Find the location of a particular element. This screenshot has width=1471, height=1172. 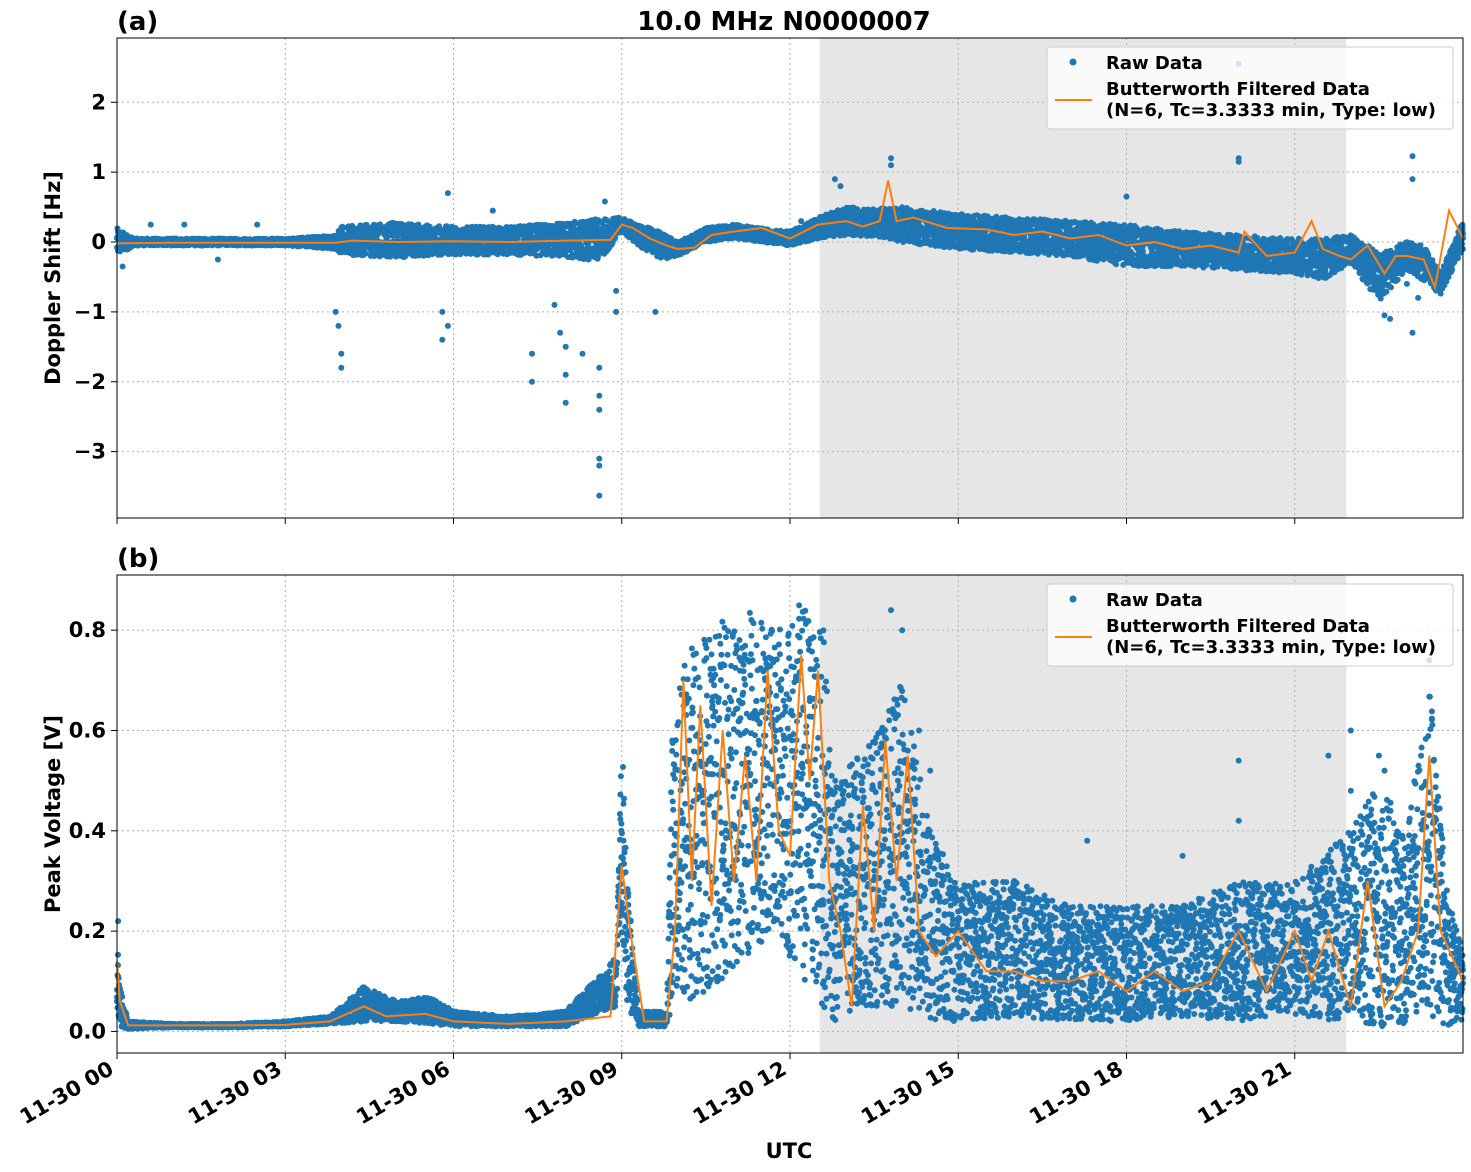

panel-a-label: (a) is located at coordinates (137, 22).